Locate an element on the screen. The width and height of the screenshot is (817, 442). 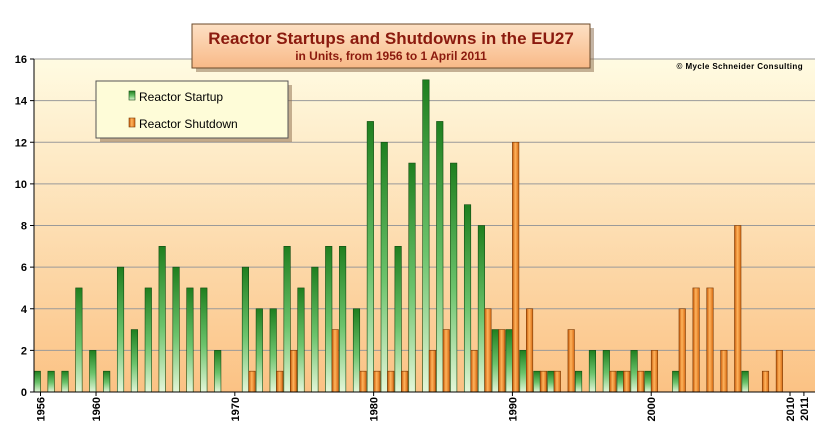
y-tick-label: 2 is located at coordinates (24, 351).